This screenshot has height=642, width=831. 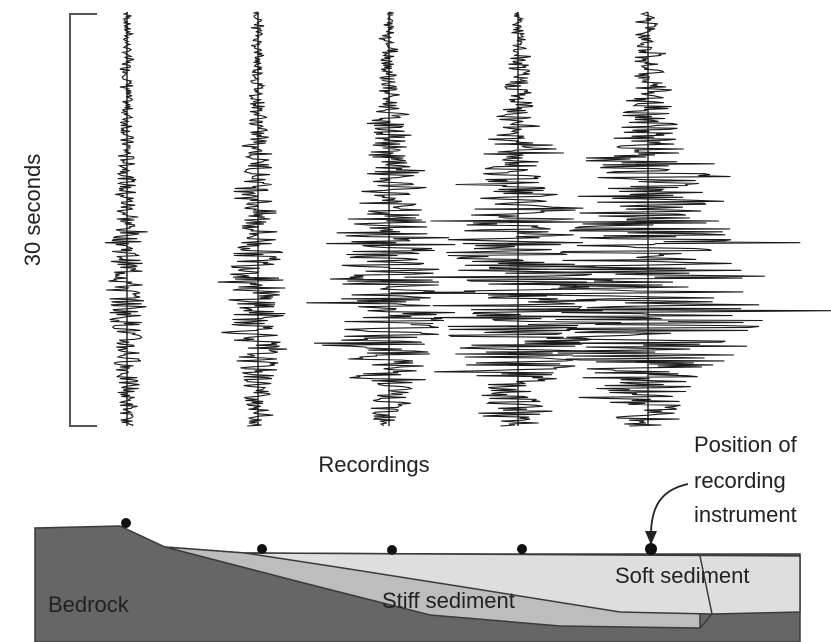 I want to click on soft-sediment-label: Soft sediment, so click(x=682, y=575).